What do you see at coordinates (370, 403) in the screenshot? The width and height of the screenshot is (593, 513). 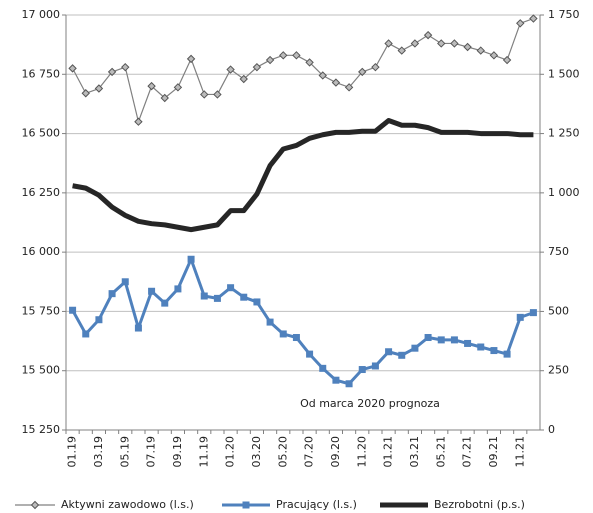 I see `annotation: Od marca 2020 prognoza` at bounding box center [370, 403].